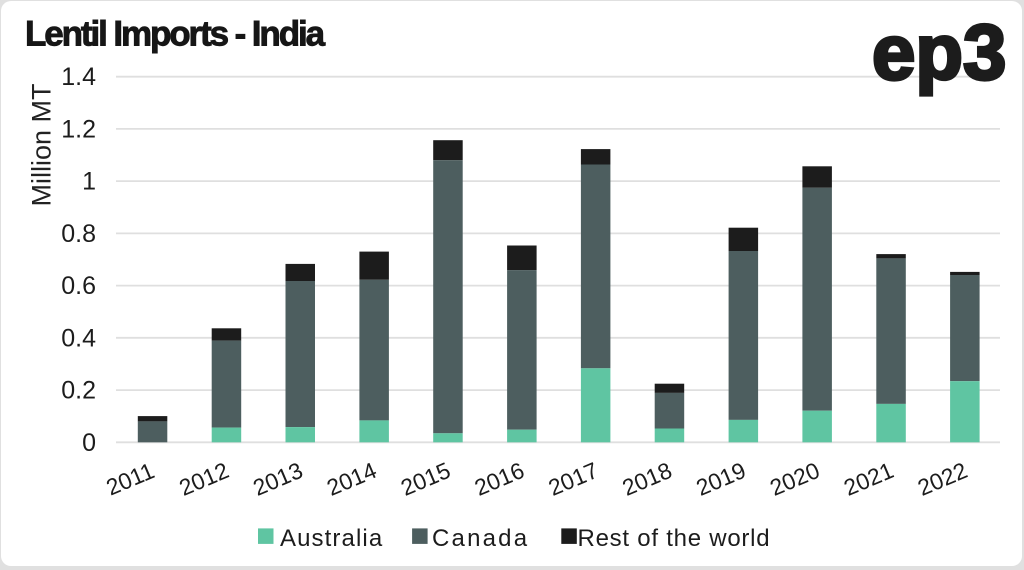 This screenshot has width=1024, height=570. I want to click on svg-text: 2017, so click(573, 479).